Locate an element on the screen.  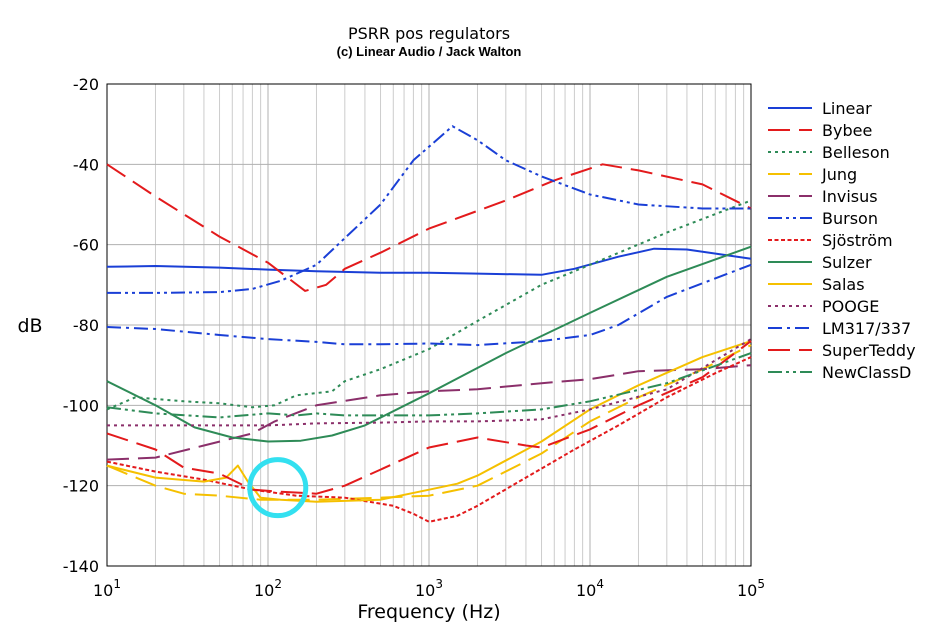
x-tick-label: 10¹ is located at coordinates (107, 588).